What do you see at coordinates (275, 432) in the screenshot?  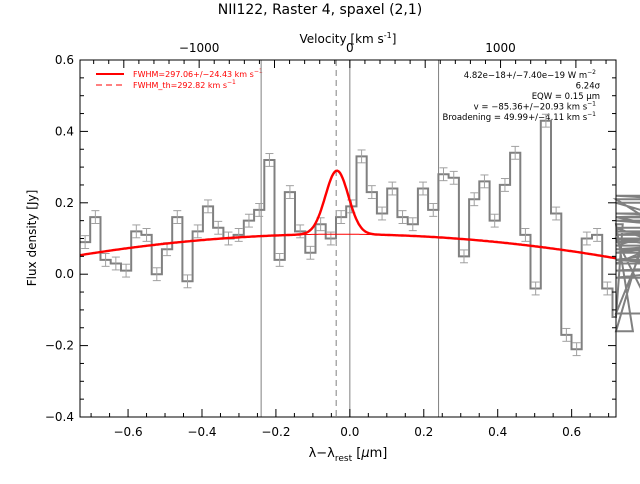 I see `x-tick-label: −0.2` at bounding box center [275, 432].